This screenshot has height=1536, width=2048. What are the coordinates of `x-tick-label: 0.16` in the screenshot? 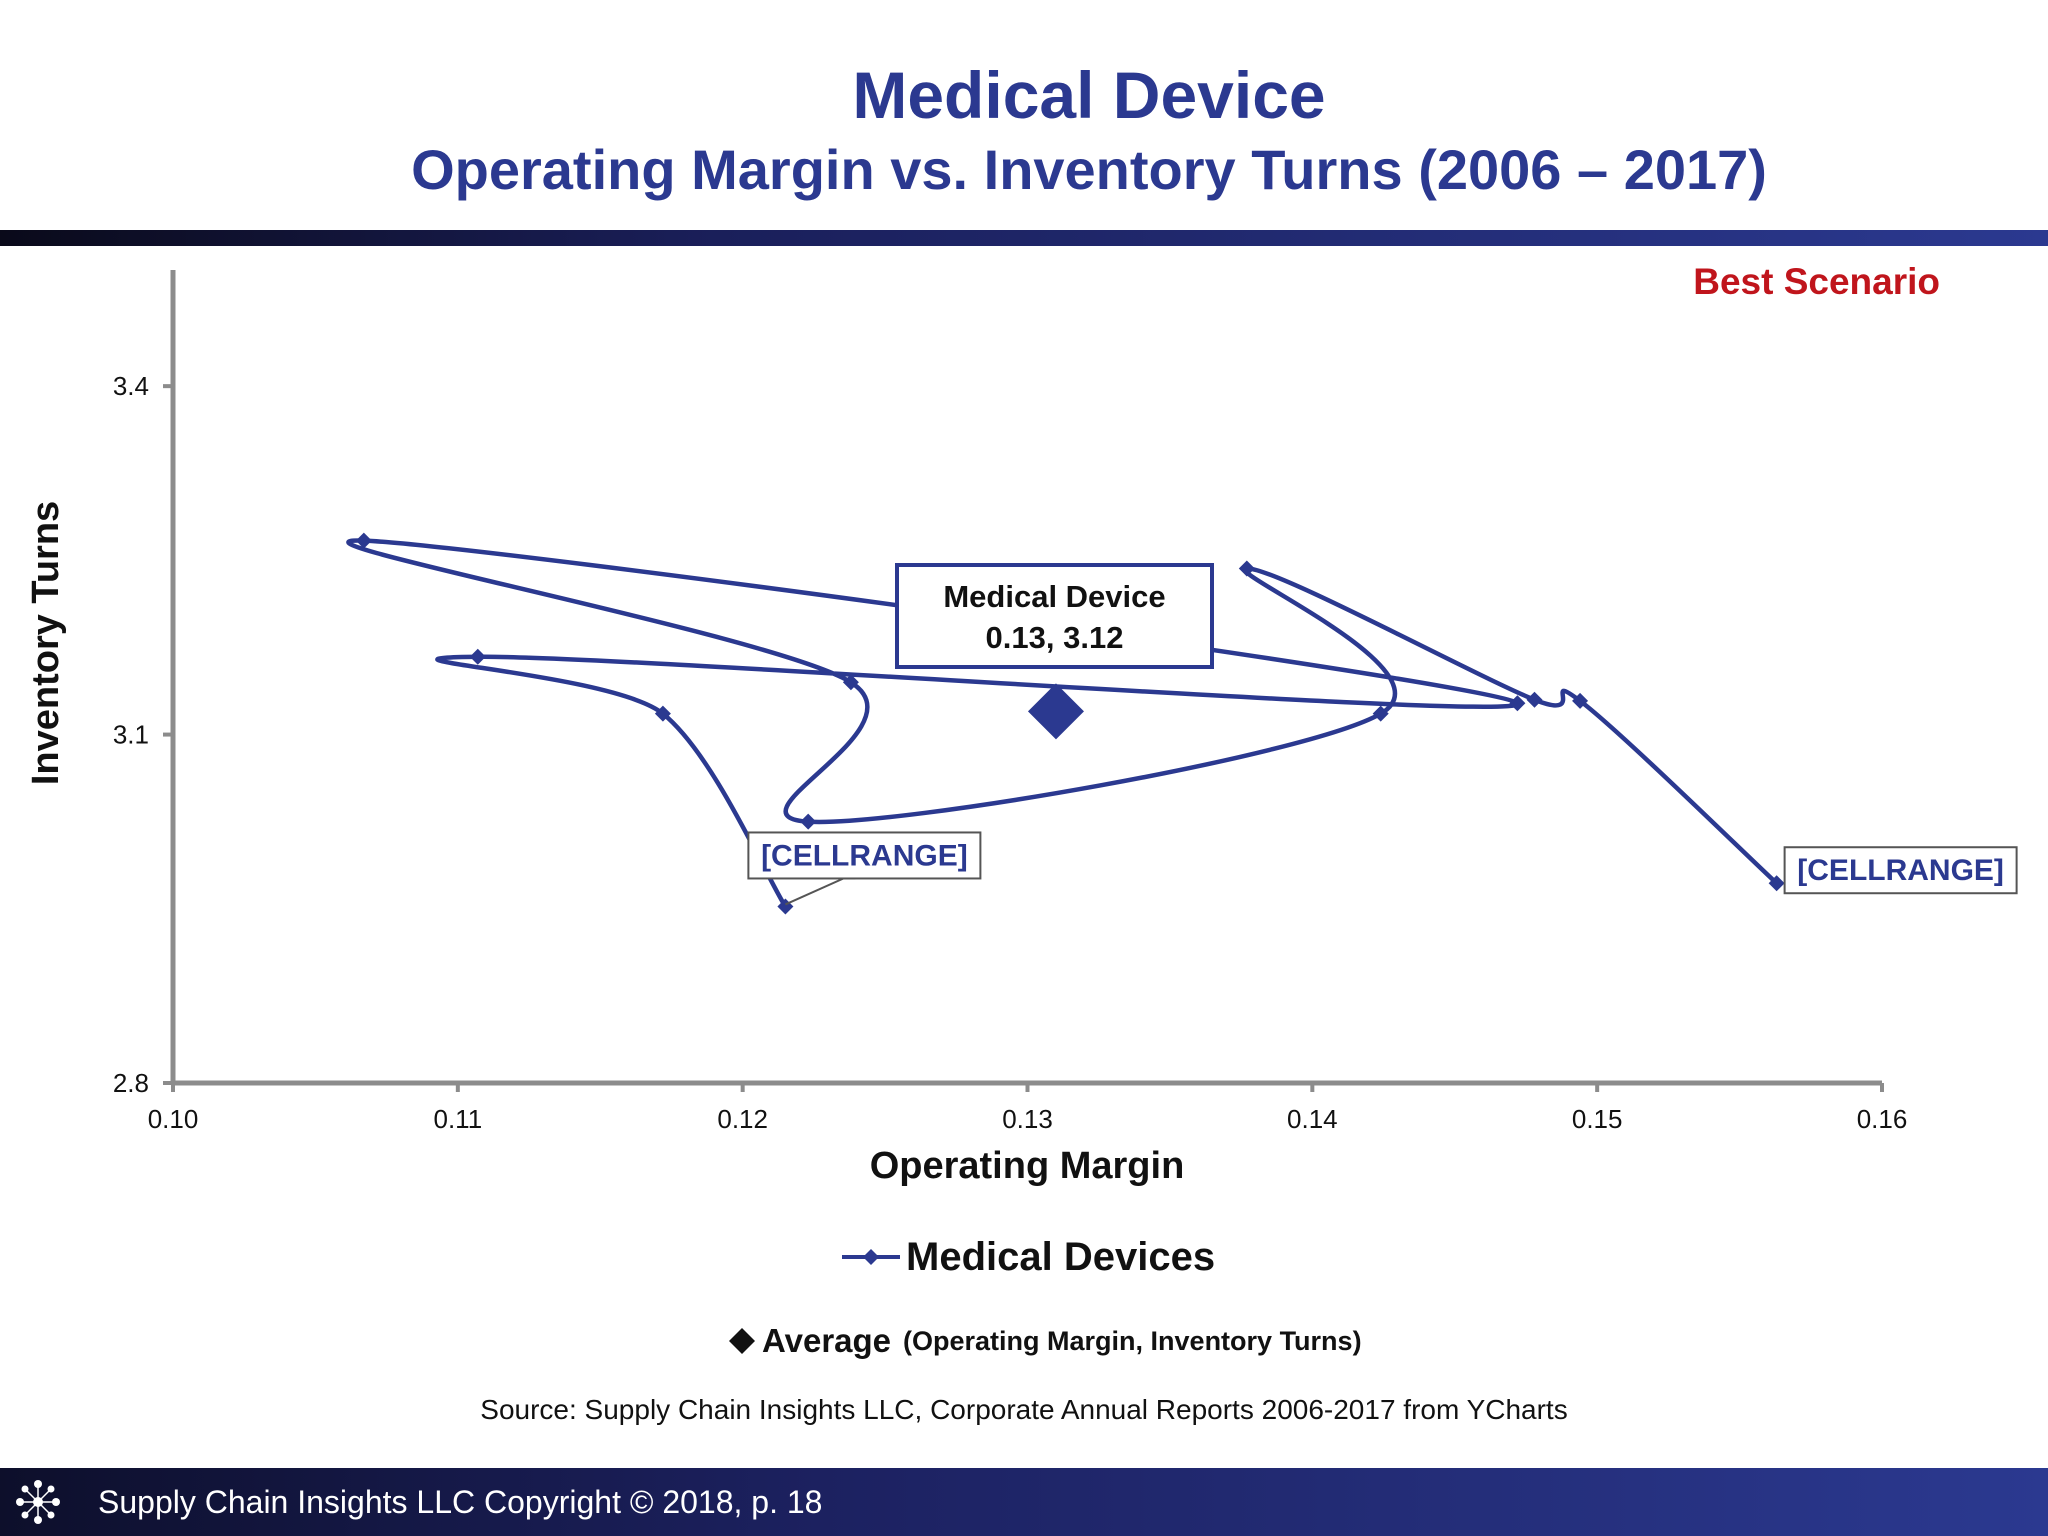 It's located at (1882, 1119).